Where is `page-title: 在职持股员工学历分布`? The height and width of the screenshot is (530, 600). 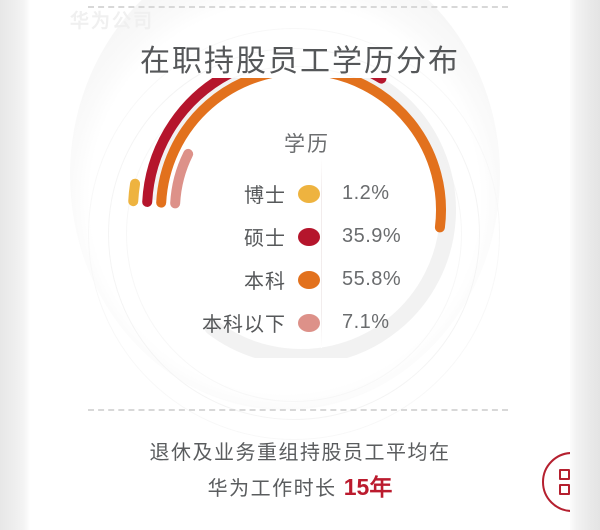 page-title: 在职持股员工学历分布 is located at coordinates (300, 61).